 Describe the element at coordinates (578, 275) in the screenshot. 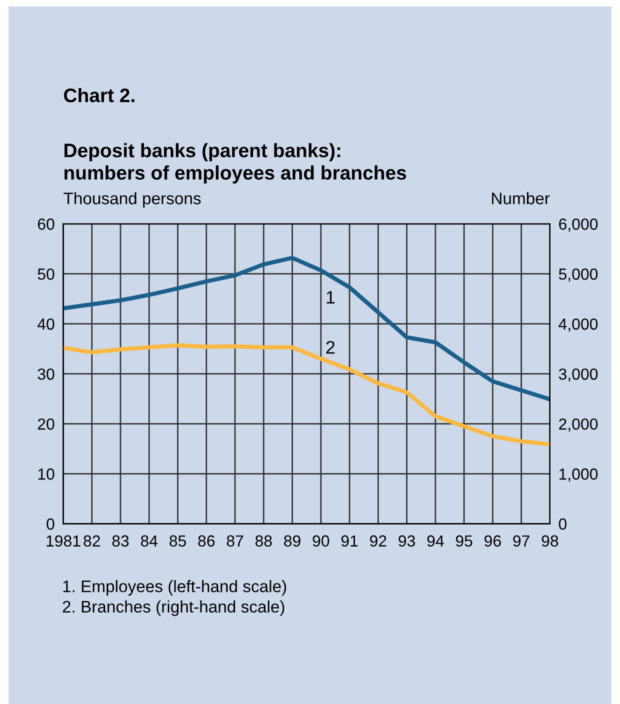

I see `y2-tick-label: 5,000` at that location.